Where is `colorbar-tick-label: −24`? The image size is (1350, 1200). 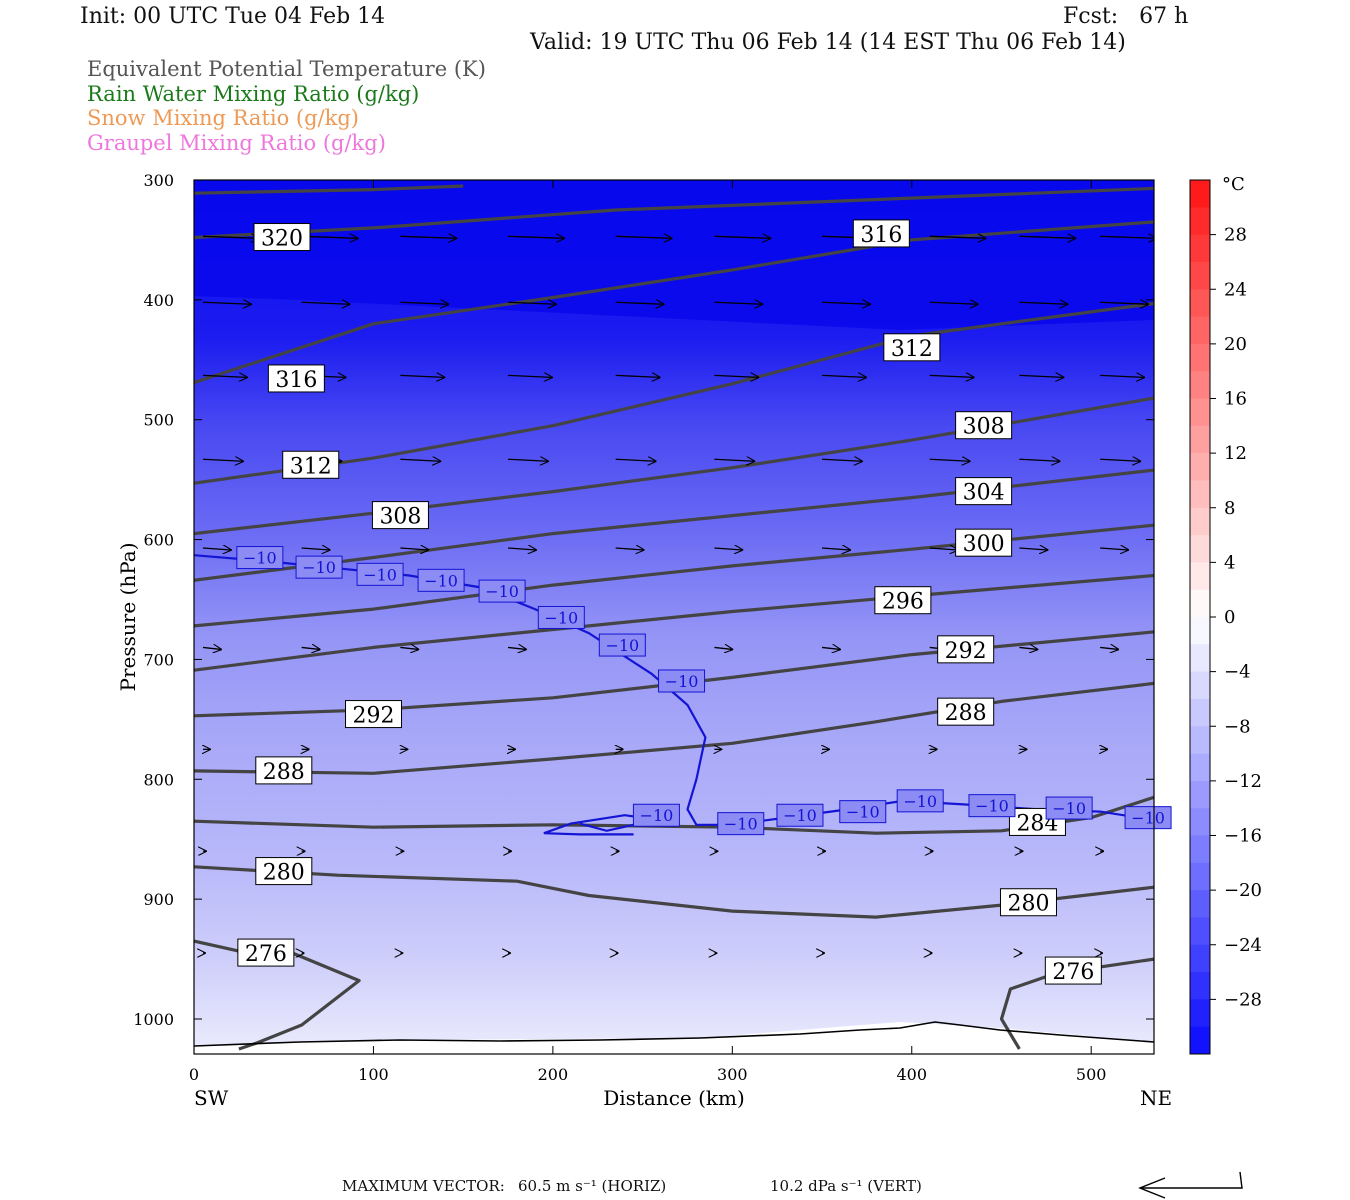
colorbar-tick-label: −24 is located at coordinates (1243, 945).